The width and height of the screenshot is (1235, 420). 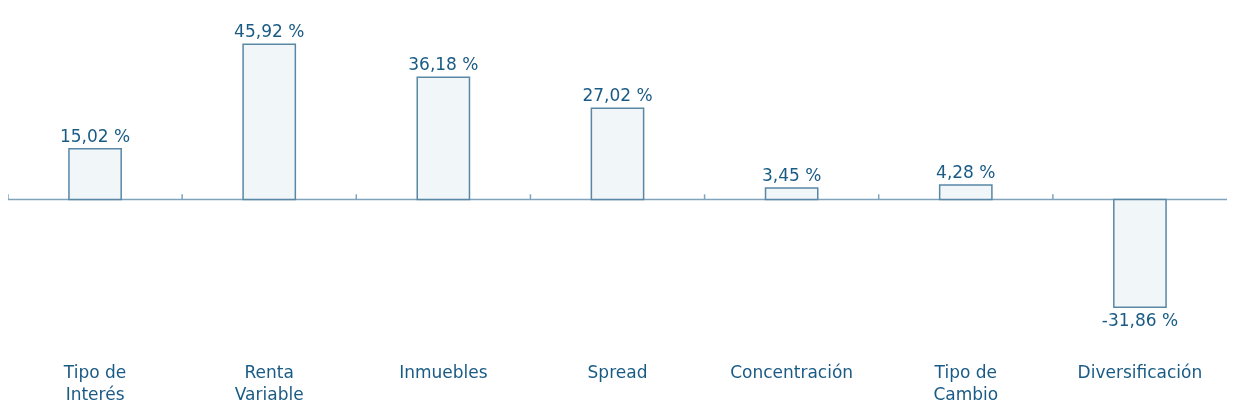 I want to click on x-tick-label: Concentración, so click(x=792, y=372).